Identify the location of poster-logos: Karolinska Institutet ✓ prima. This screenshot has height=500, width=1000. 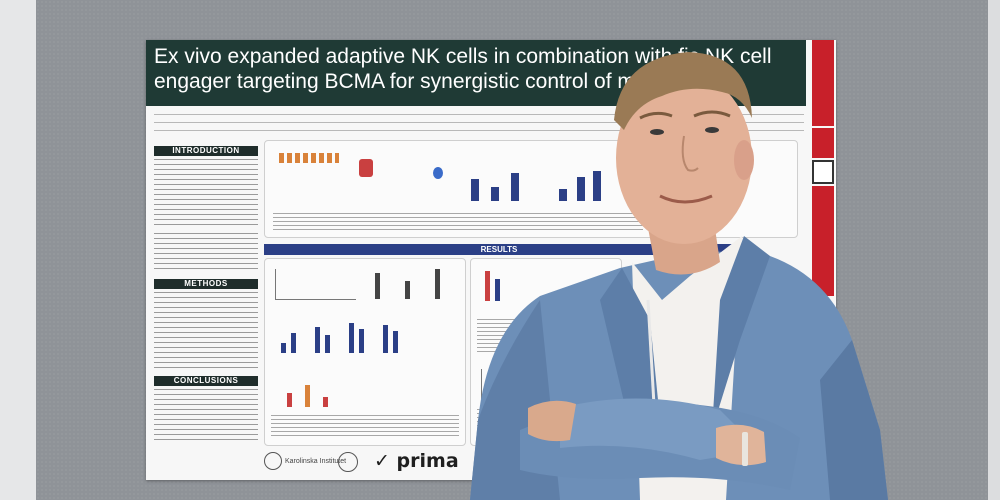
(434, 462).